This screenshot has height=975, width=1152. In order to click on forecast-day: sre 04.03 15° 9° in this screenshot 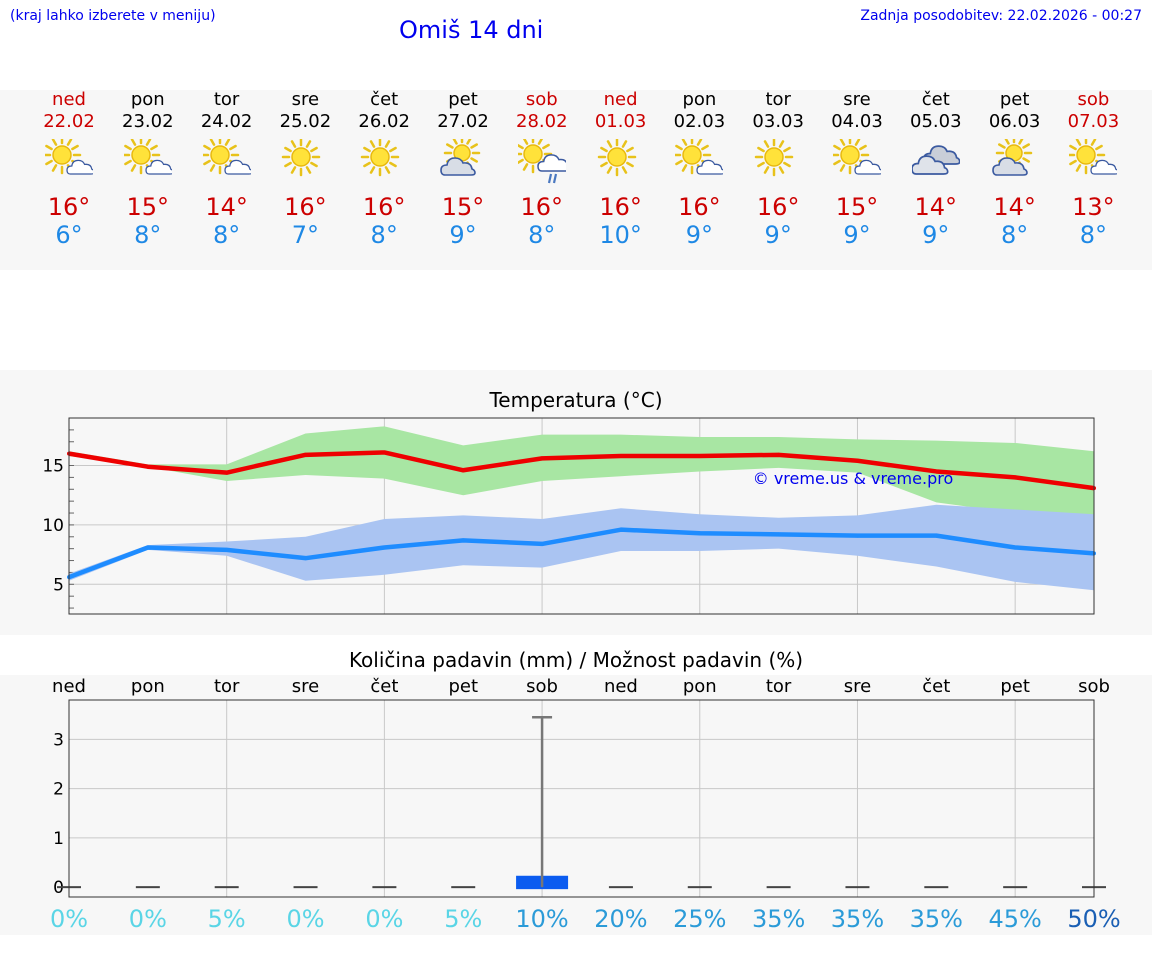, I will do `click(857, 169)`.